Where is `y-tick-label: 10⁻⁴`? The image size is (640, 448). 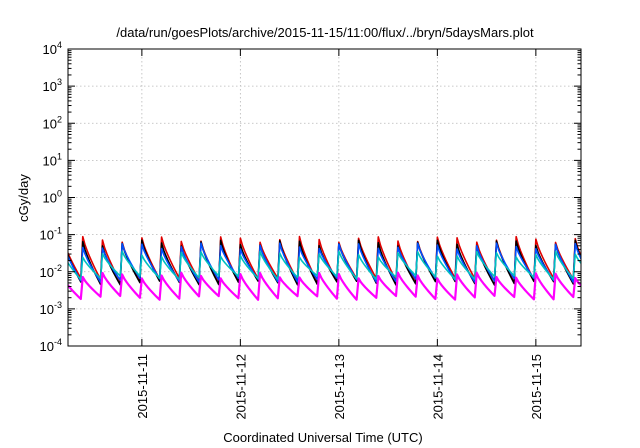
y-tick-label: 10⁻⁴ is located at coordinates (51, 345).